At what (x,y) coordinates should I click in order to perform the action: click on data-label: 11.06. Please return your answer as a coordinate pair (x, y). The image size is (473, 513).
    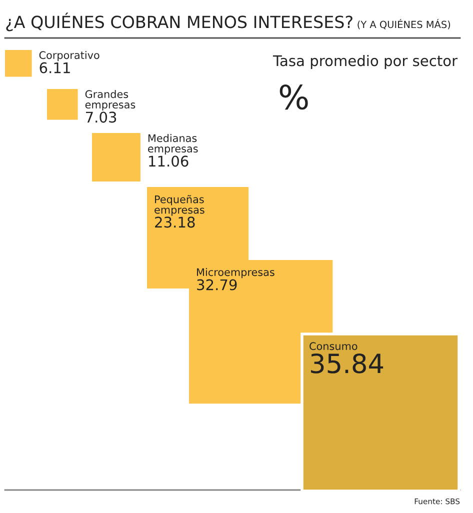
    Looking at the image, I should click on (168, 161).